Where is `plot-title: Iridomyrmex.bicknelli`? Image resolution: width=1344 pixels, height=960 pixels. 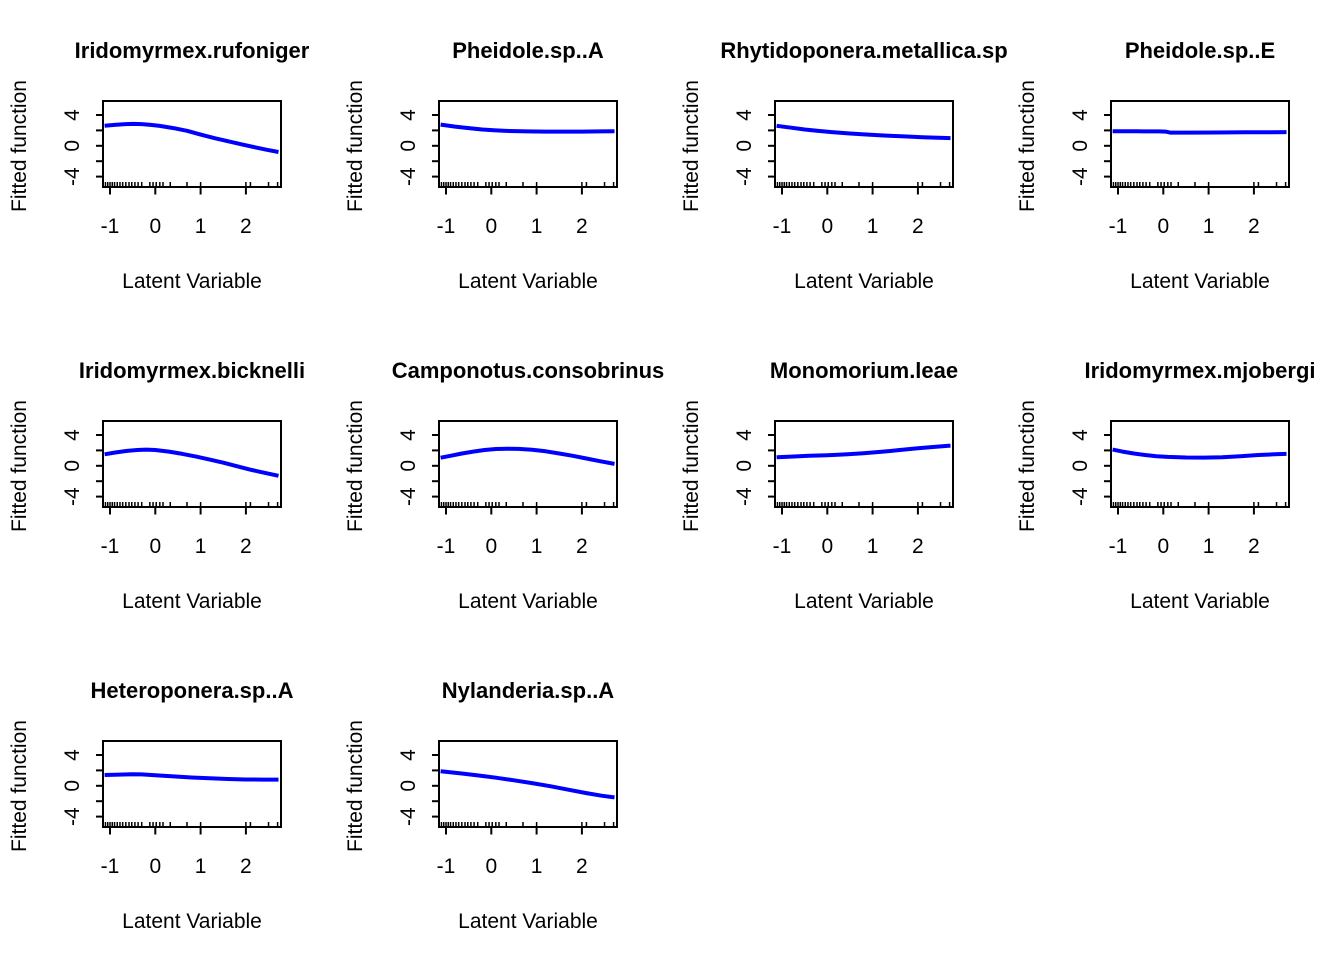
plot-title: Iridomyrmex.bicknelli is located at coordinates (192, 370).